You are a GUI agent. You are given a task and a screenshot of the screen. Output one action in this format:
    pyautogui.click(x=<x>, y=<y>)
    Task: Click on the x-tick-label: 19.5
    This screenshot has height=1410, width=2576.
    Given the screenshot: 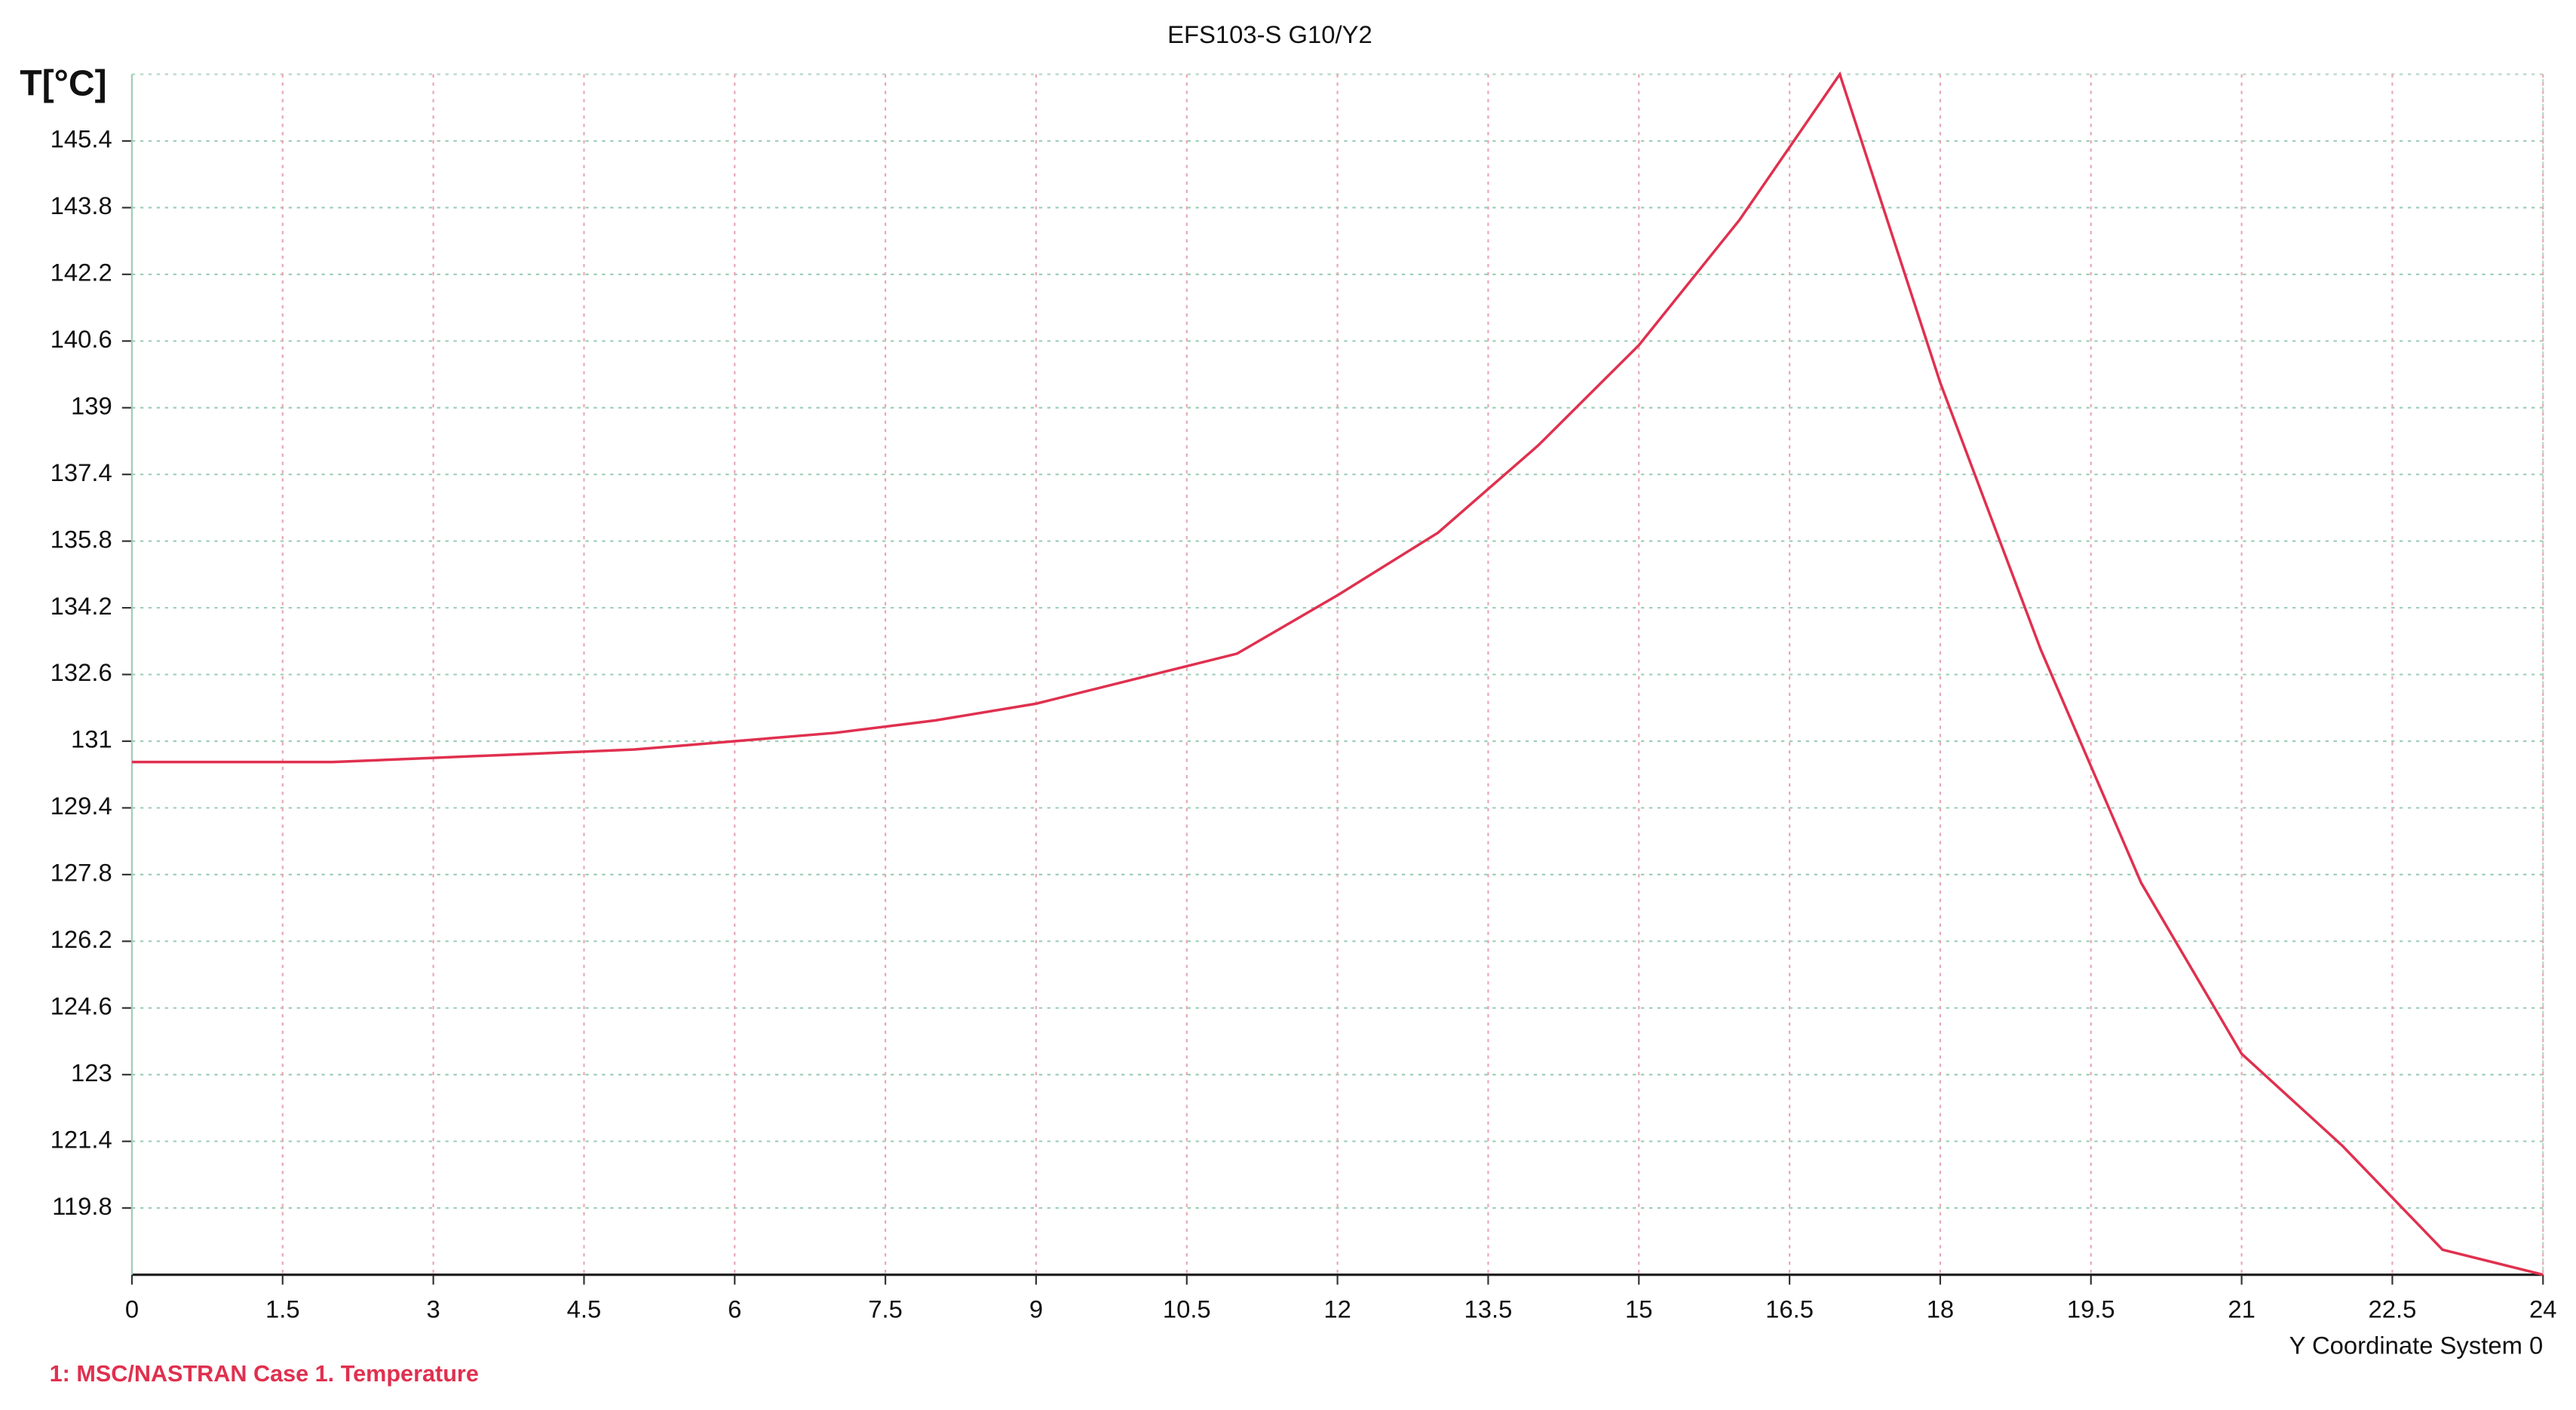 What is the action you would take?
    pyautogui.click(x=2091, y=1309)
    